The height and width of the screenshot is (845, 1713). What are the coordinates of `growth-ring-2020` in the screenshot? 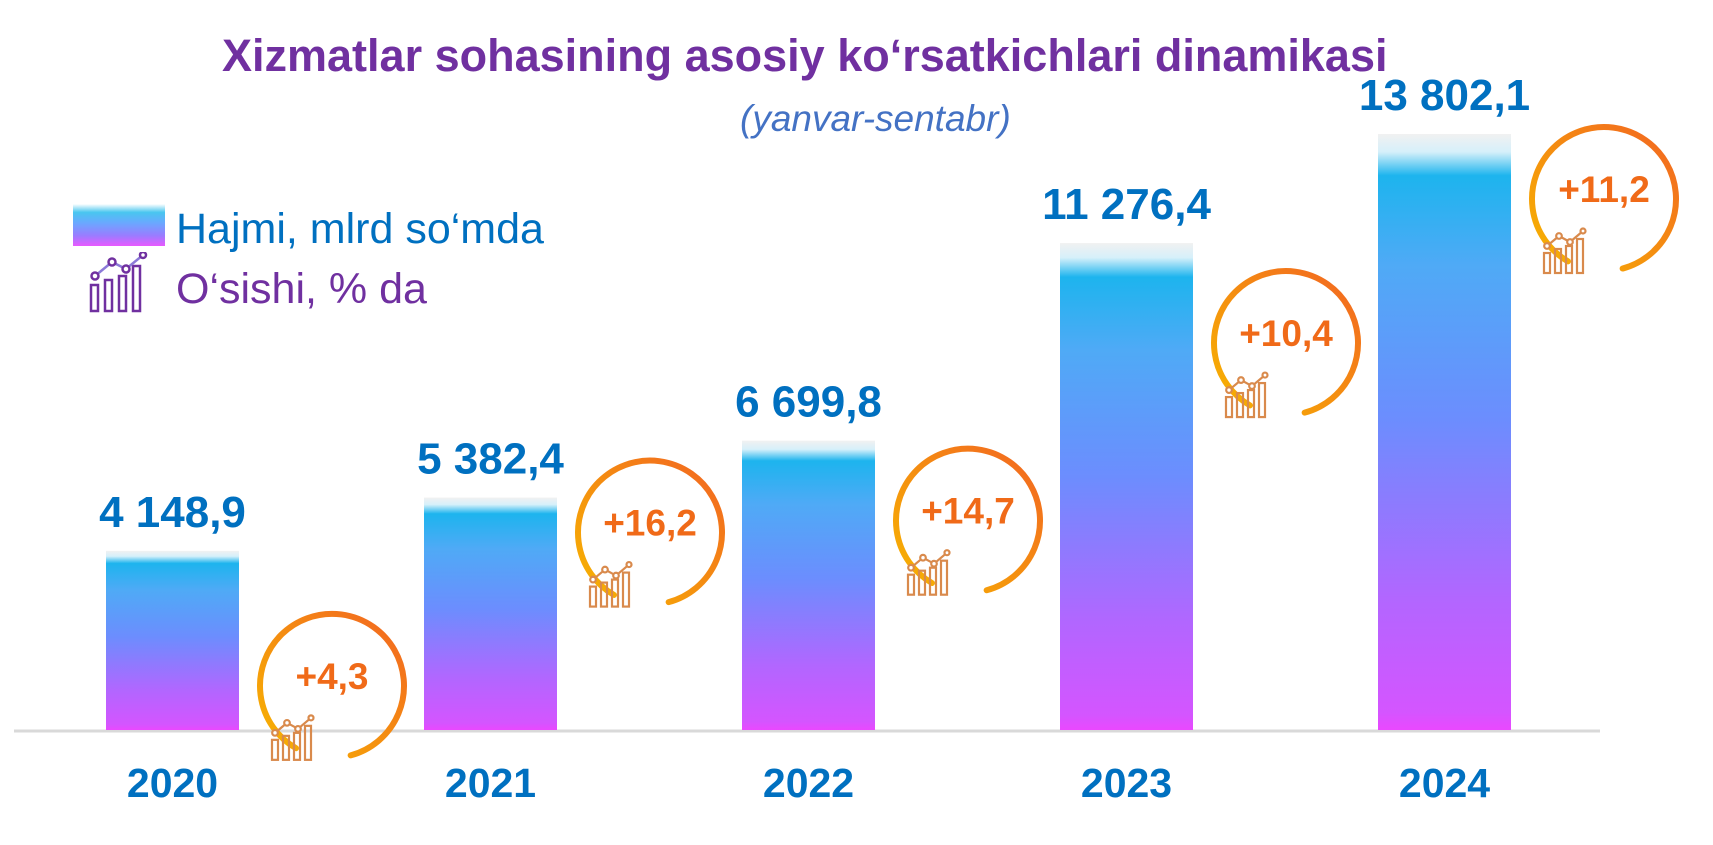 It's located at (332, 684).